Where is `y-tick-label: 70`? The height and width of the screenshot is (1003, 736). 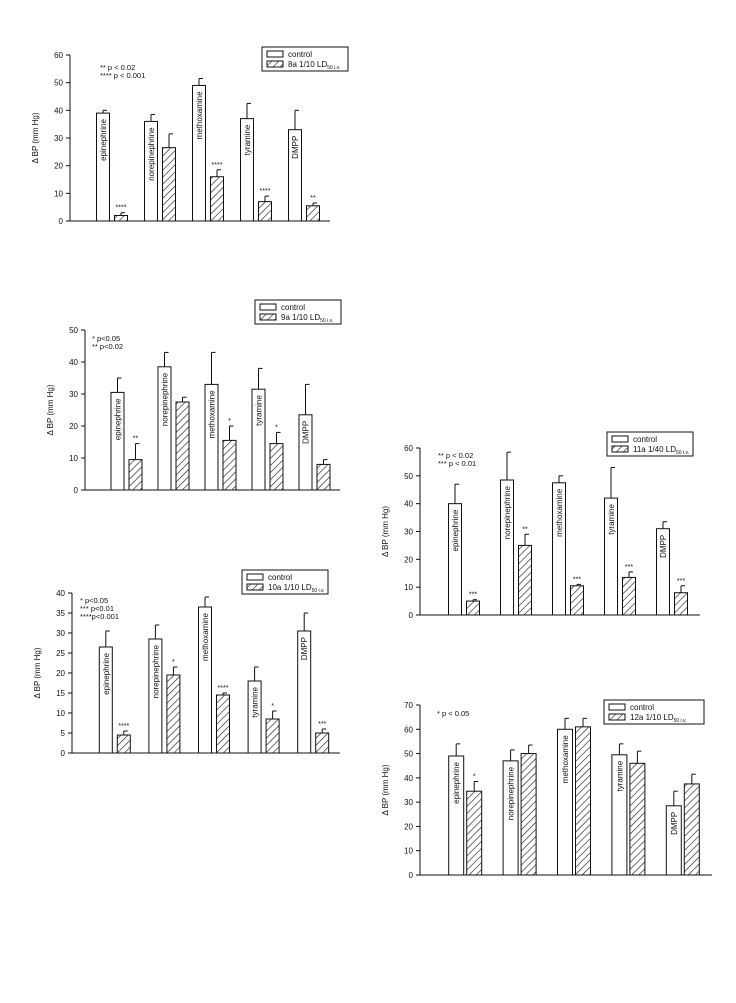 y-tick-label: 70 is located at coordinates (408, 705).